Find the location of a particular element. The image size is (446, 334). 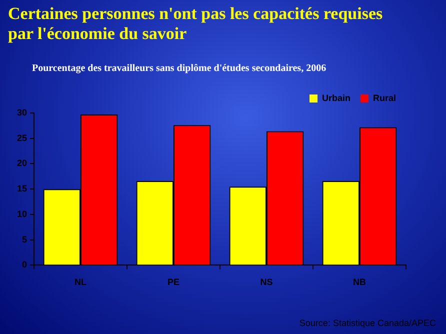

x-tick-label: NB is located at coordinates (359, 282).